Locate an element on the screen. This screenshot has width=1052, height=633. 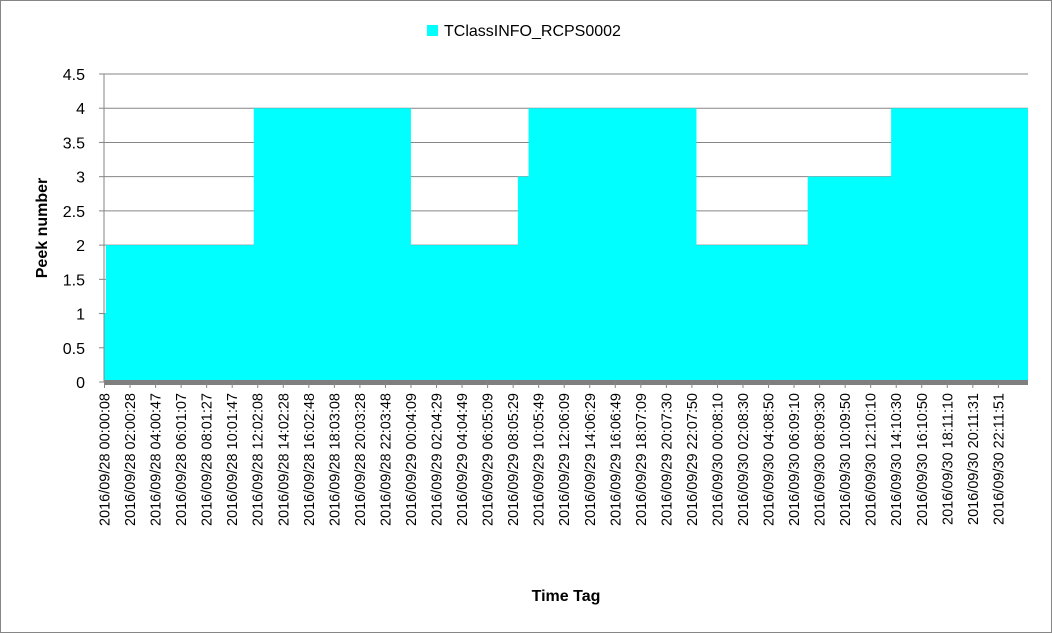
x-axis-title: Time Tag is located at coordinates (566, 596).